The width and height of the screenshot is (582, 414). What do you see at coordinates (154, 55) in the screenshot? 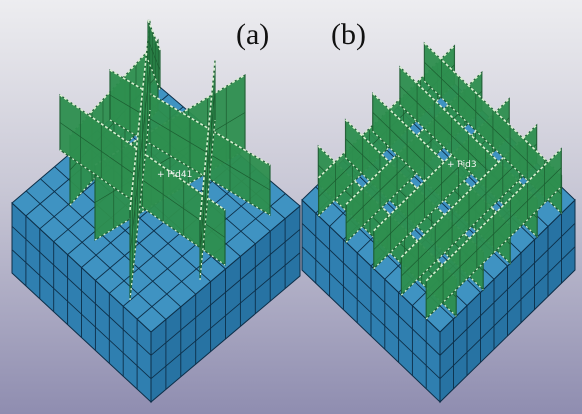
I see `panel-a-top-post` at bounding box center [154, 55].